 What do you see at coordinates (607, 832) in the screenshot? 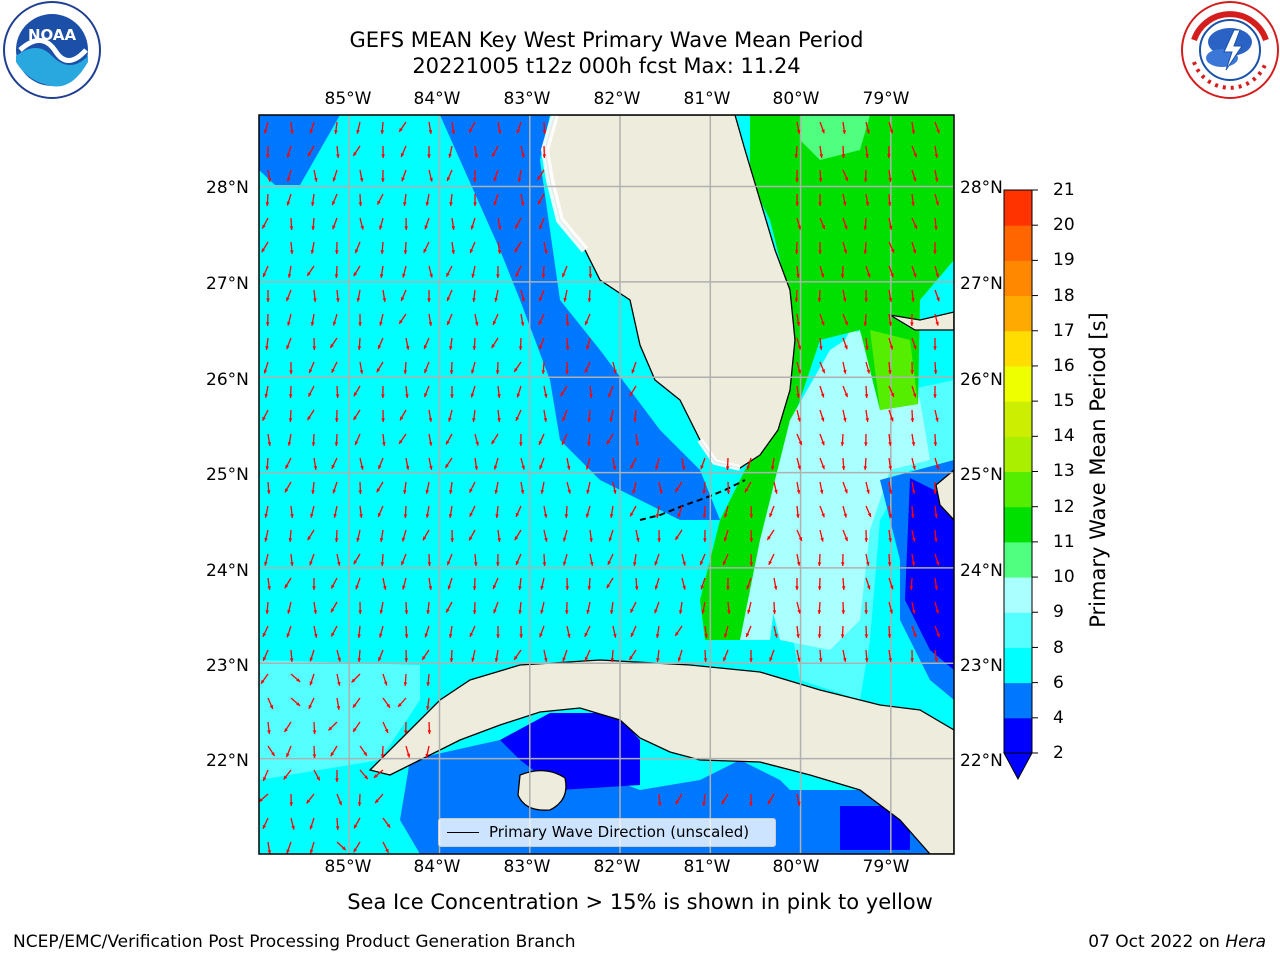
I see `map-legend: Primary Wave Direction (unscaled)` at bounding box center [607, 832].